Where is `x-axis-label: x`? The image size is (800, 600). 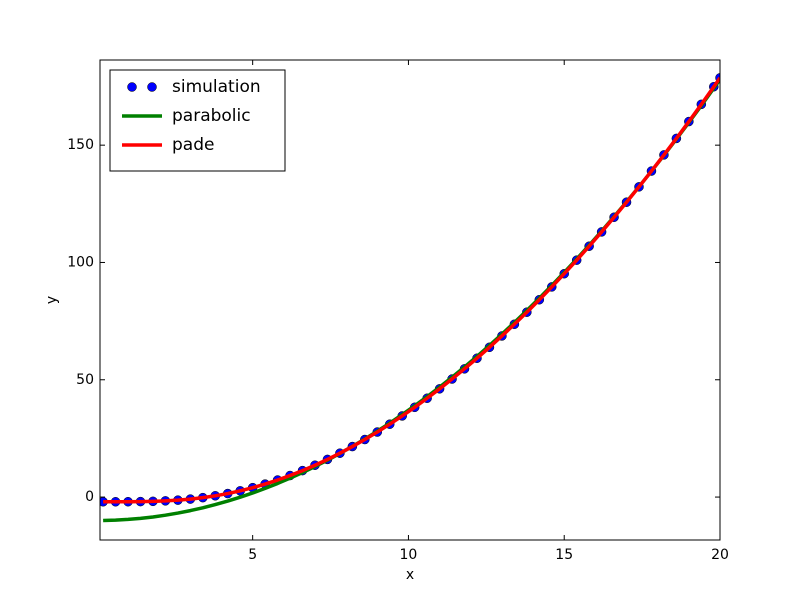 x-axis-label: x is located at coordinates (410, 575).